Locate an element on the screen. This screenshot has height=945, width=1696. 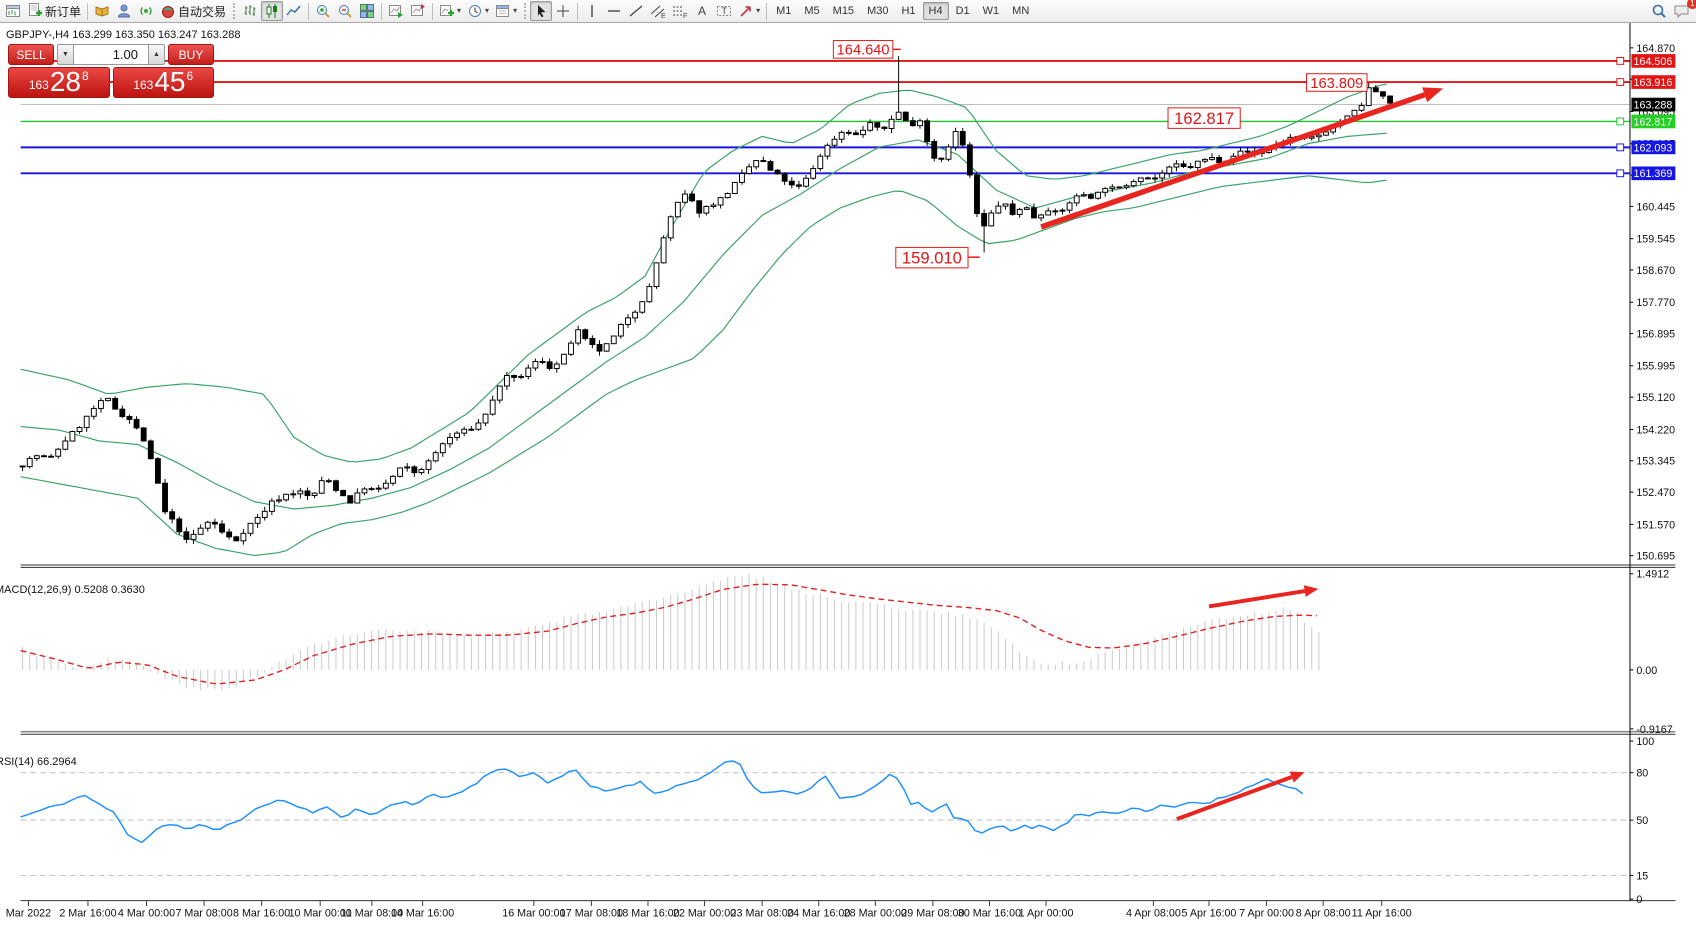
svg-text: 2 Mar 16:00 is located at coordinates (87, 914).